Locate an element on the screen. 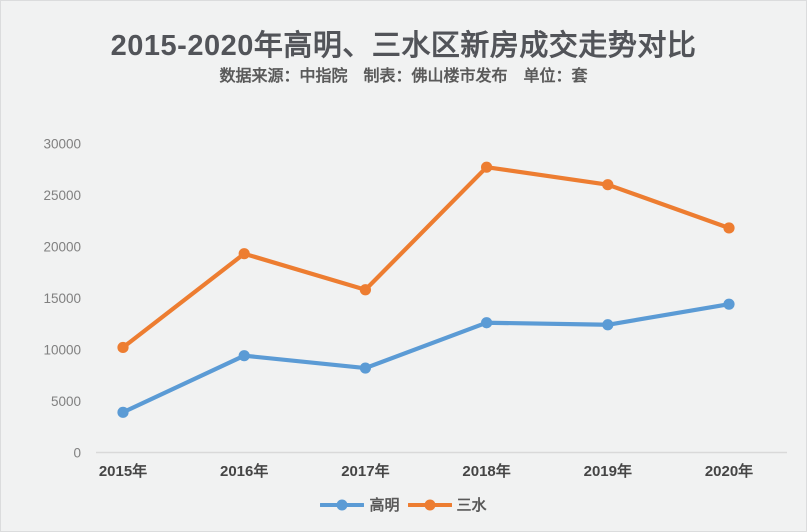 The image size is (807, 532). legend-label: 高明 is located at coordinates (384, 505).